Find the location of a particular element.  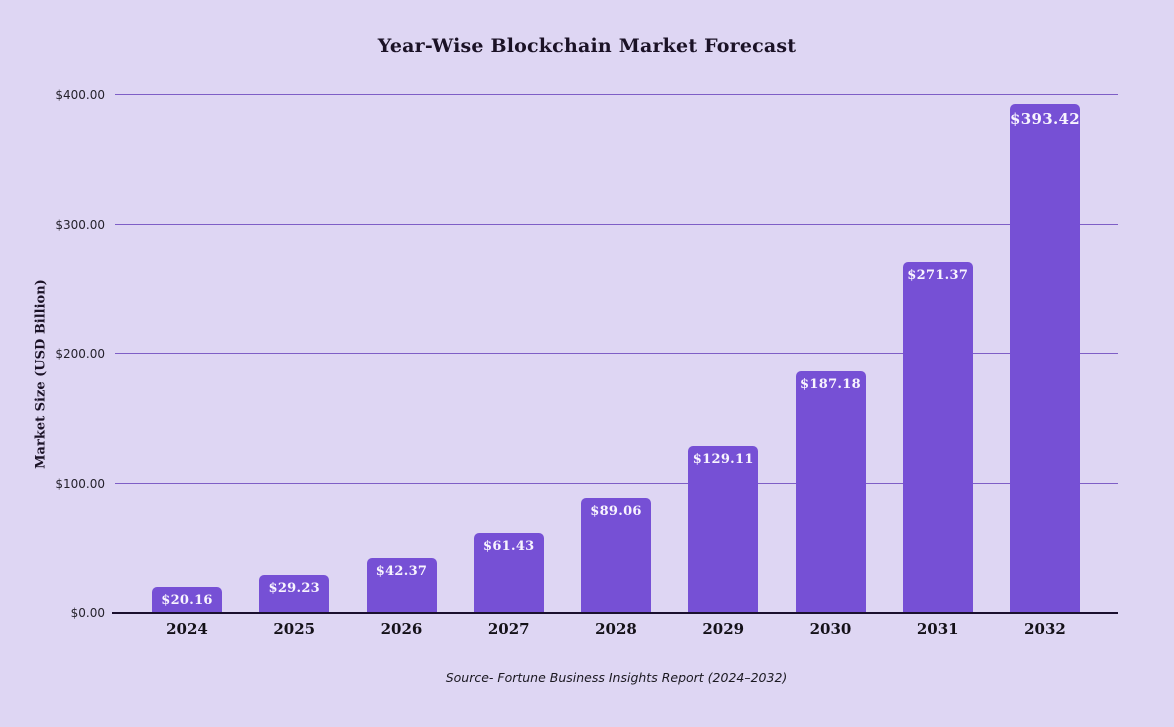

bar-value-label: $29.23 is located at coordinates (294, 588).